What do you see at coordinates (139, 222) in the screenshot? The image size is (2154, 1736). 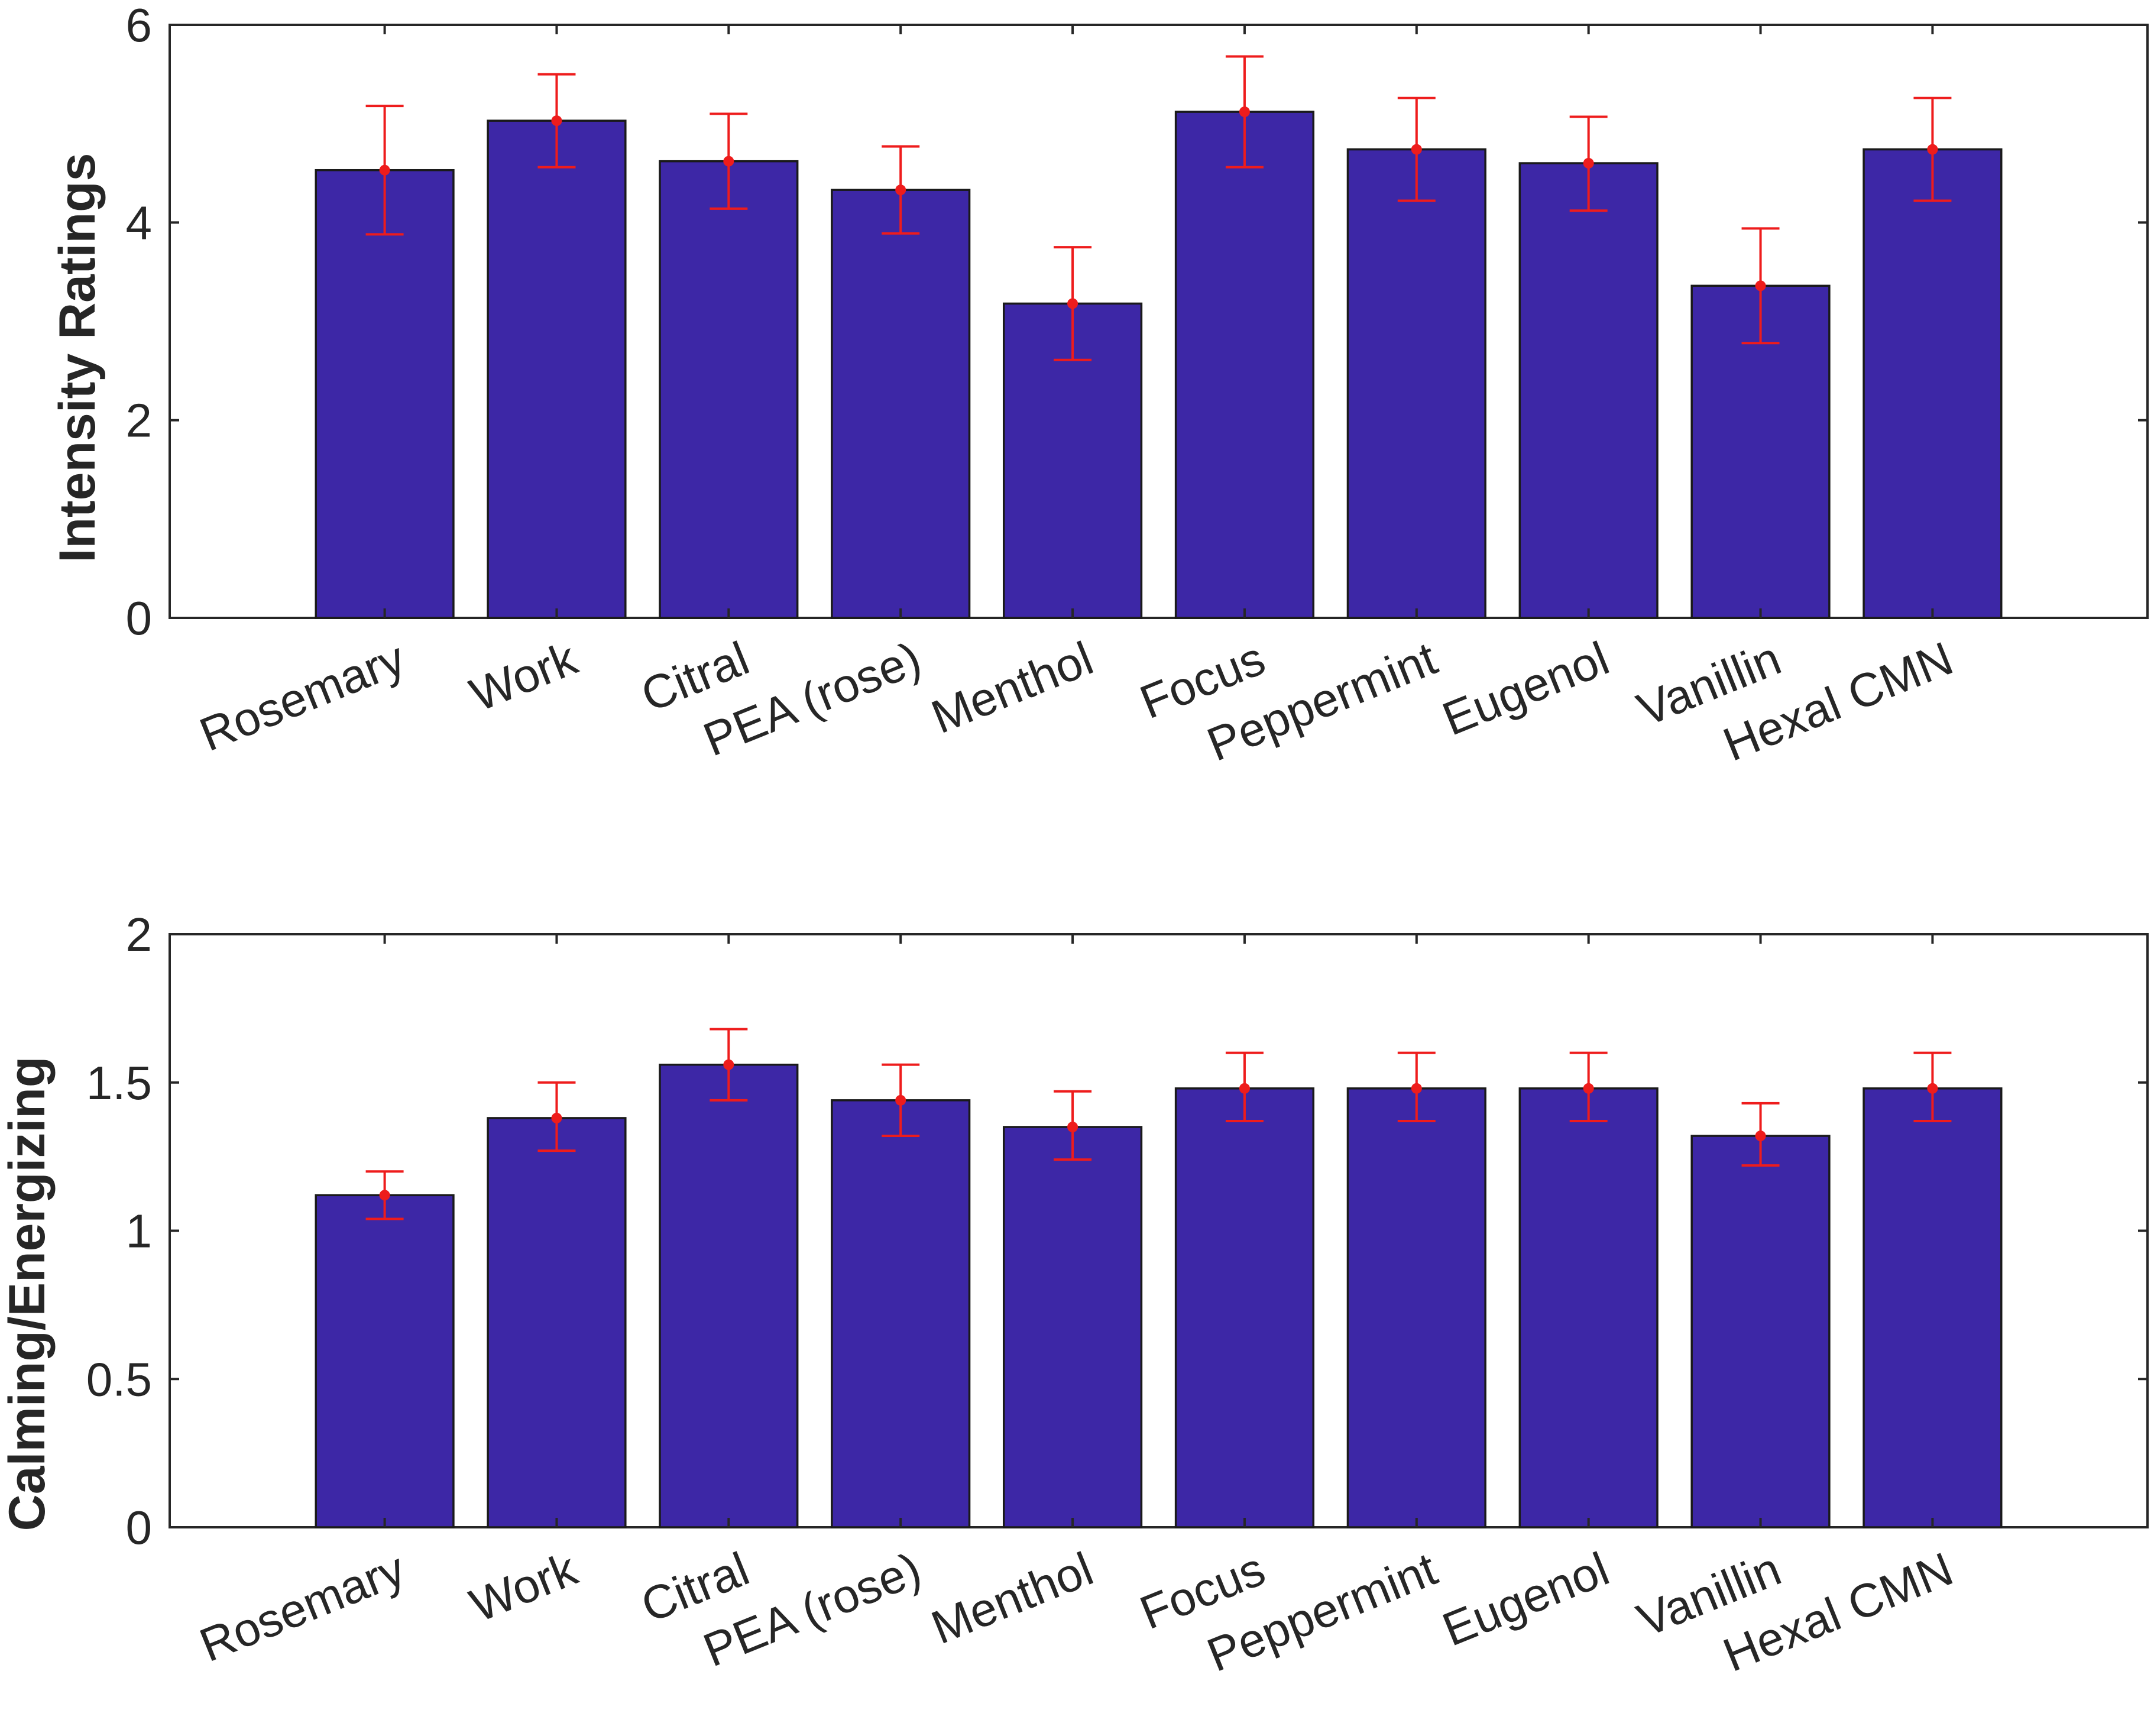 I see `intensity-y-tick-label: 4` at bounding box center [139, 222].